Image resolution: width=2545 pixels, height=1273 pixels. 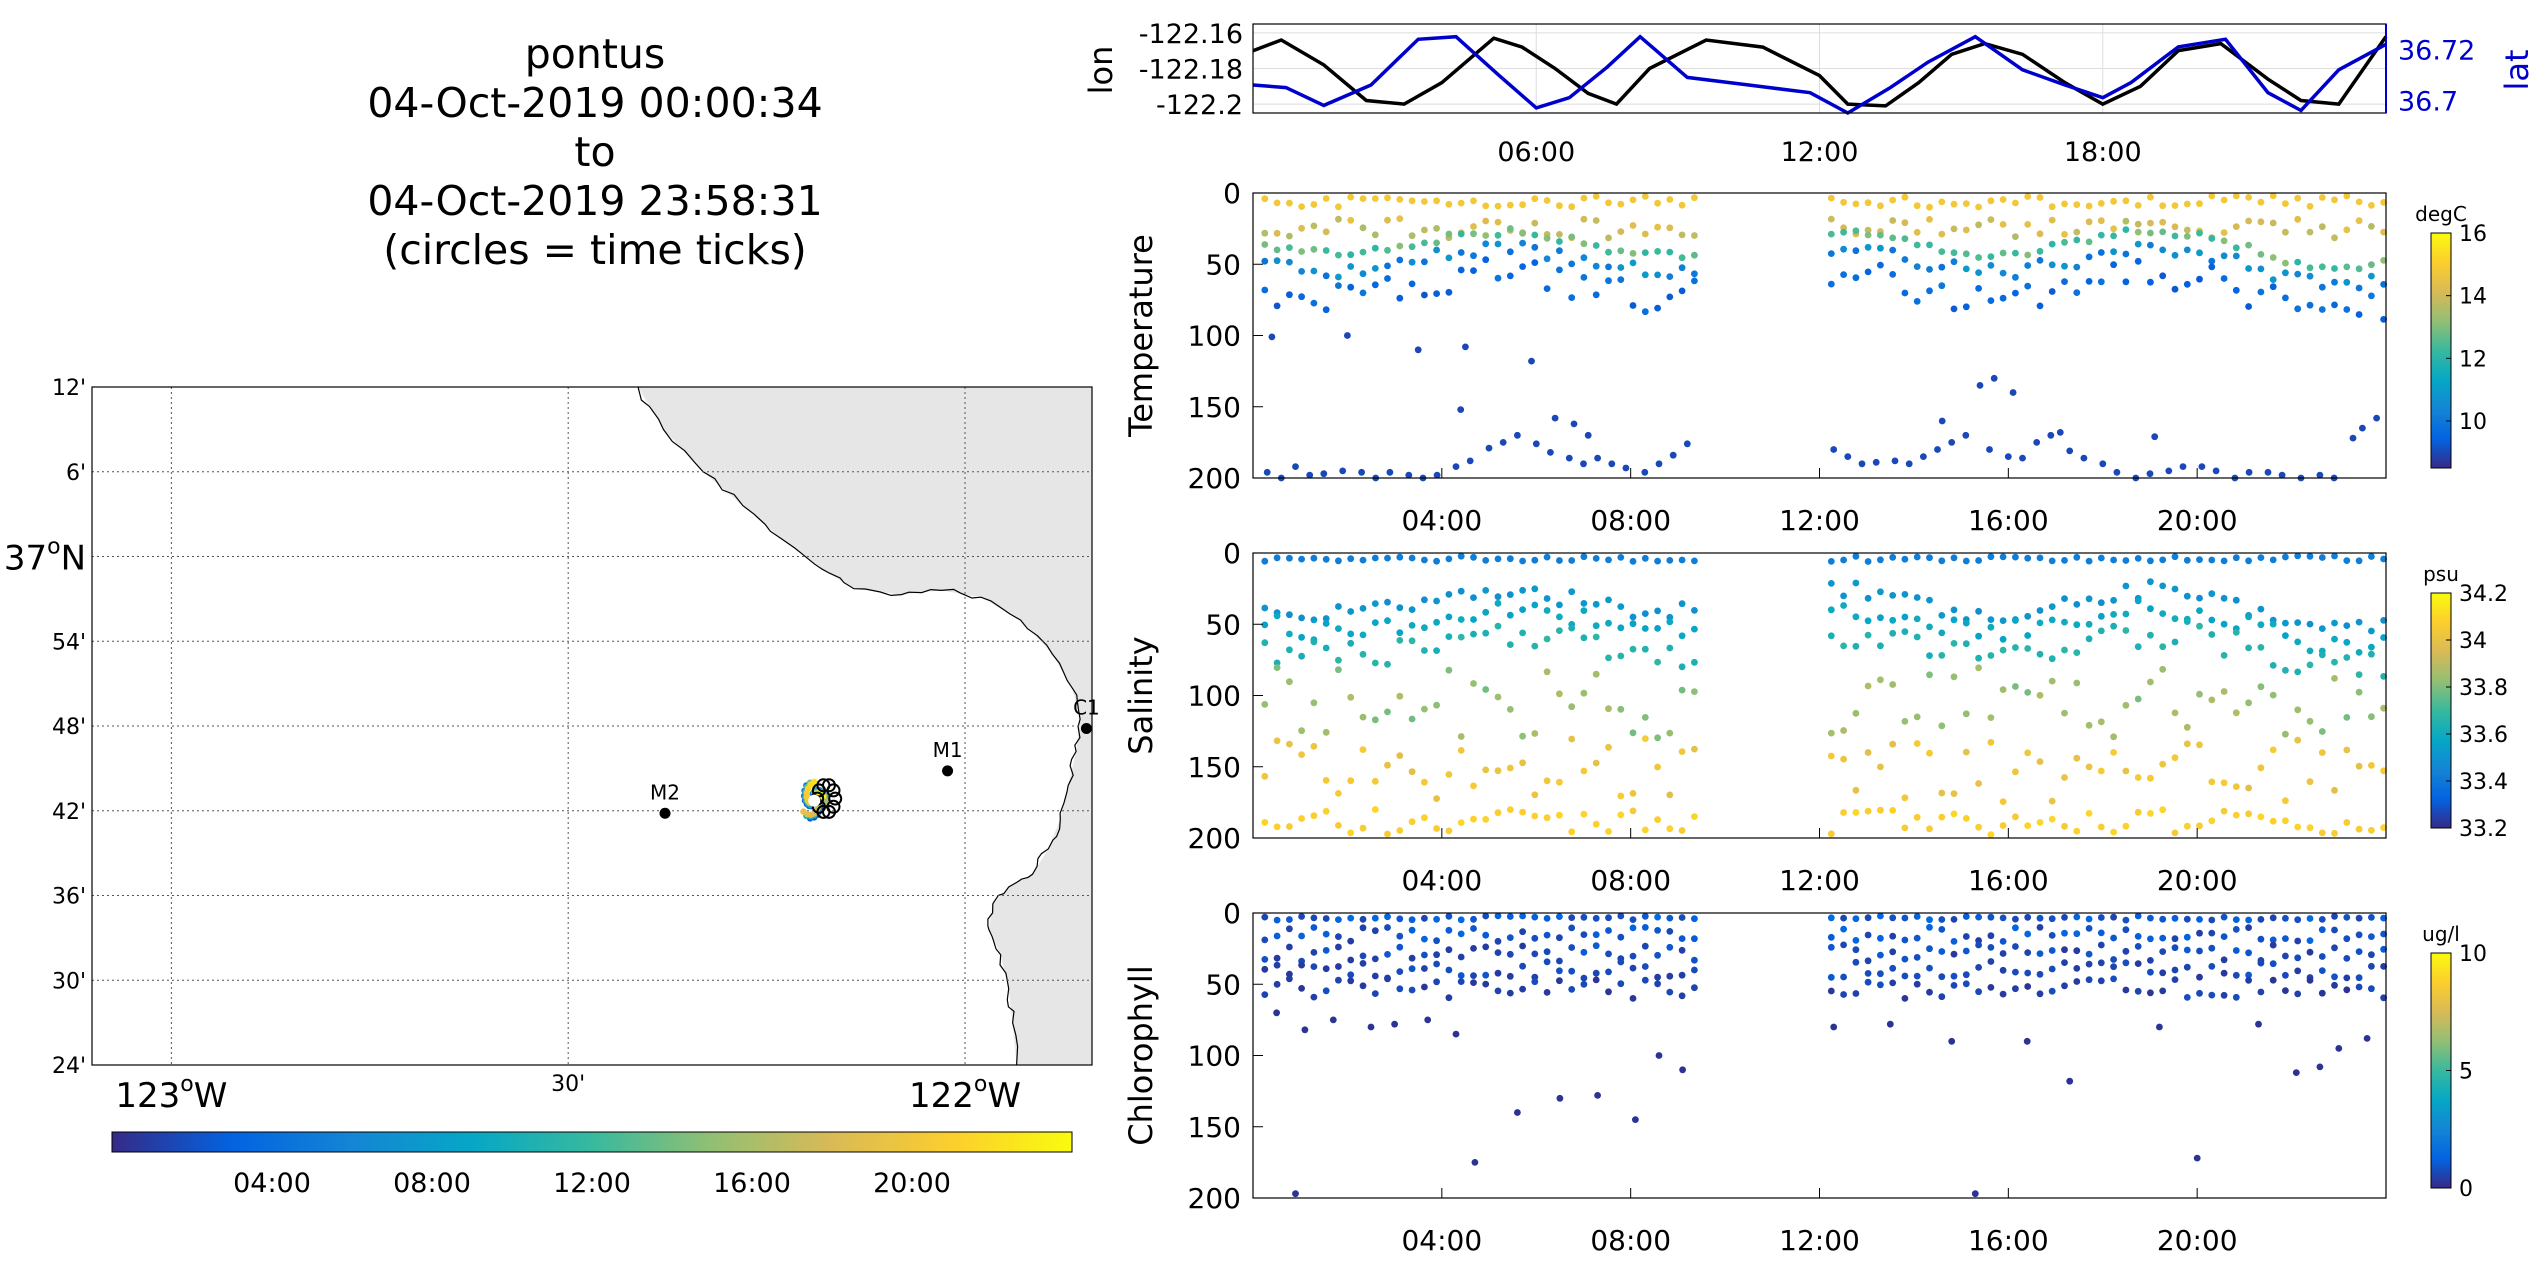 What do you see at coordinates (1819, 695) in the screenshot?
I see `salinity-plot-area` at bounding box center [1819, 695].